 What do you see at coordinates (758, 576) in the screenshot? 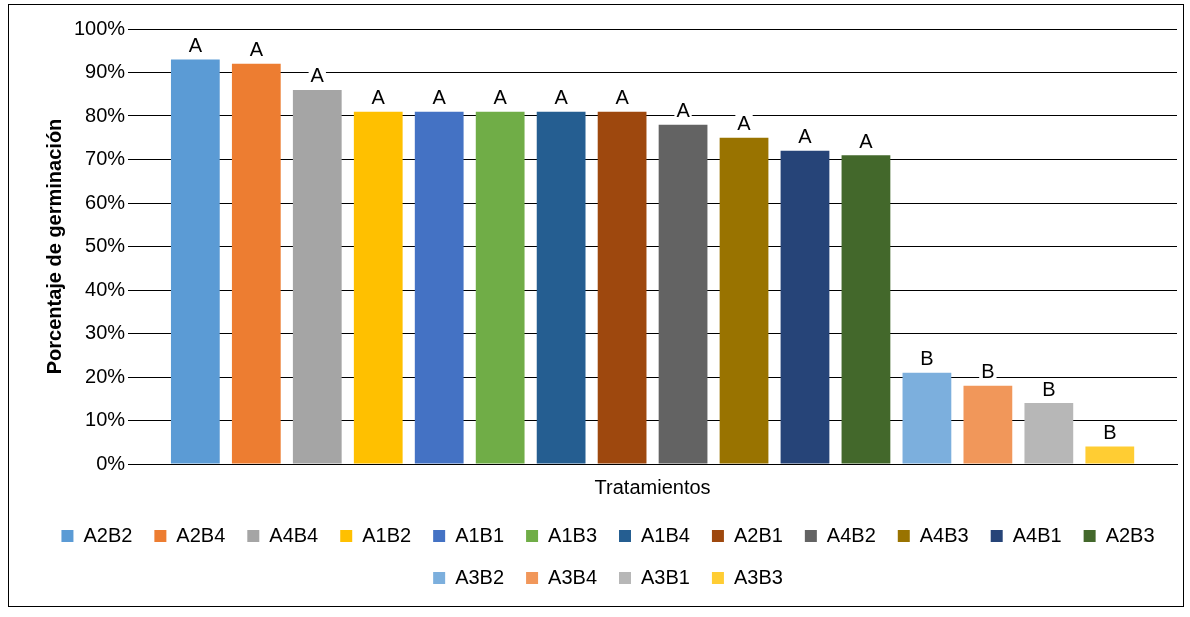
I see `legend-label: A3B3` at bounding box center [758, 576].